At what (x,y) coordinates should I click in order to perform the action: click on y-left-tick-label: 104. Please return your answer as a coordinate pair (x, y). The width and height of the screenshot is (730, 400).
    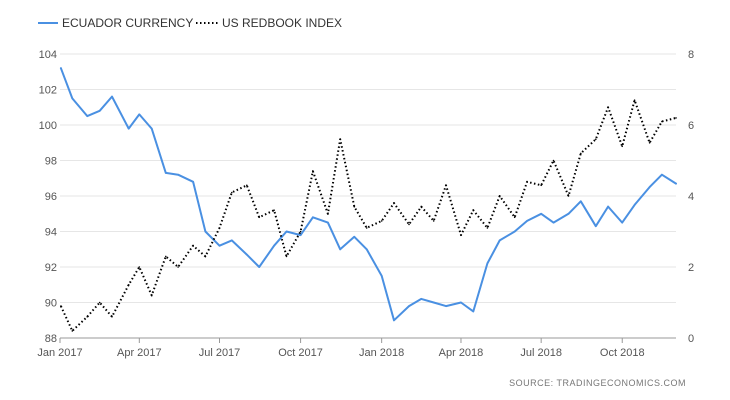
    Looking at the image, I should click on (48, 55).